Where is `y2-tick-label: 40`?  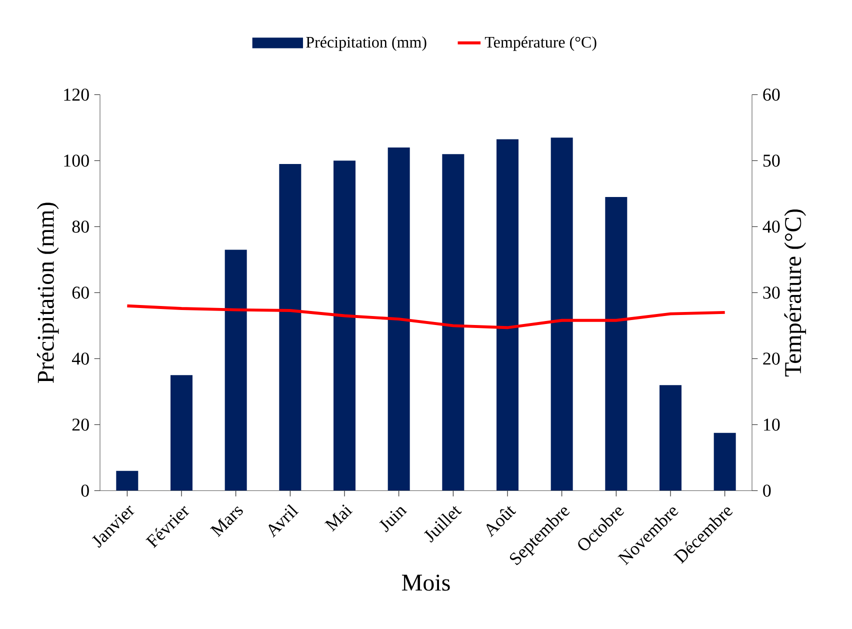
y2-tick-label: 40 is located at coordinates (771, 226).